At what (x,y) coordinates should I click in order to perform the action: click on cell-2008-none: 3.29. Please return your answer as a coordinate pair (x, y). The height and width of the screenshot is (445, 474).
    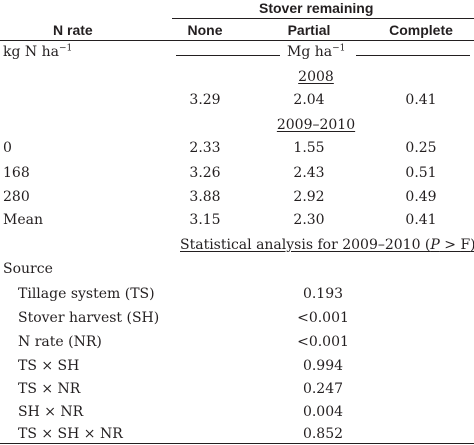
    Looking at the image, I should click on (205, 100).